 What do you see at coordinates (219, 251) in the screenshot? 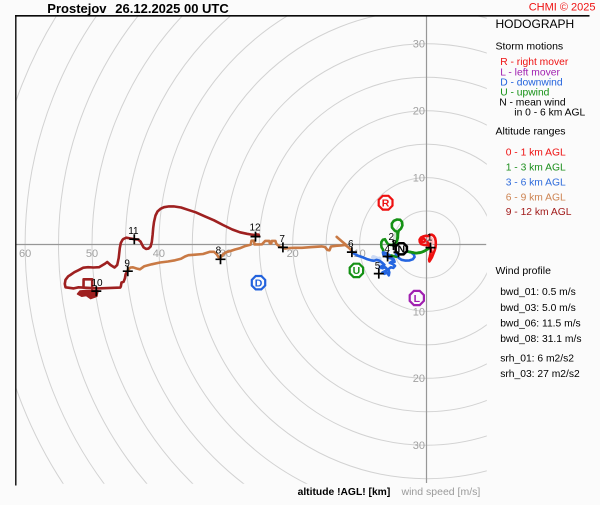
I see `svg-text: 8` at bounding box center [219, 251].